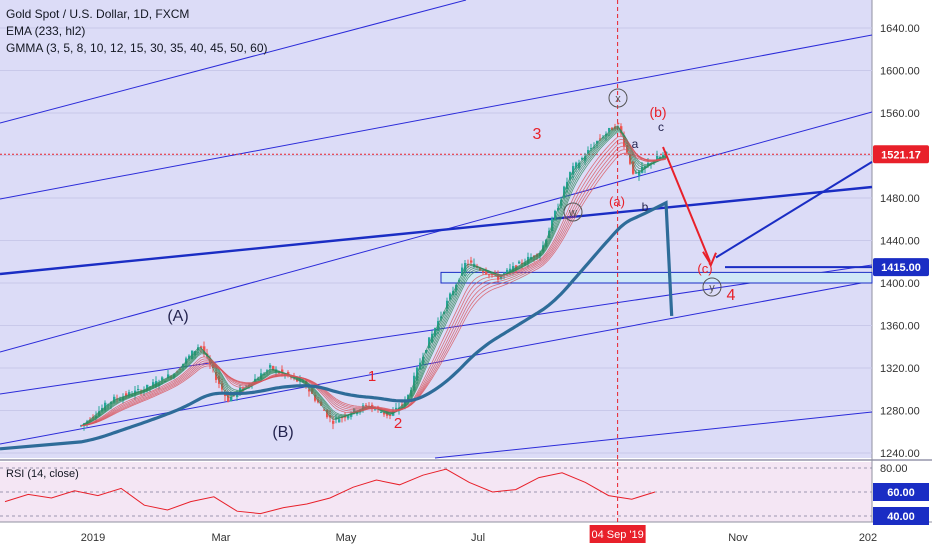 This screenshot has width=932, height=555. What do you see at coordinates (177, 316) in the screenshot?
I see `wave-label: (A)` at bounding box center [177, 316].